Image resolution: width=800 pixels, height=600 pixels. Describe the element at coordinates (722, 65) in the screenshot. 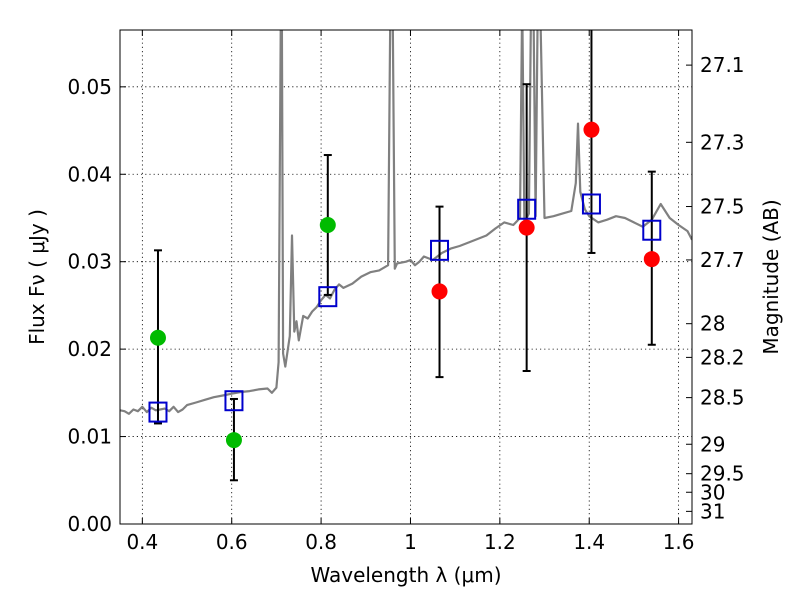

I see `mag-tick-label: 27.1` at that location.